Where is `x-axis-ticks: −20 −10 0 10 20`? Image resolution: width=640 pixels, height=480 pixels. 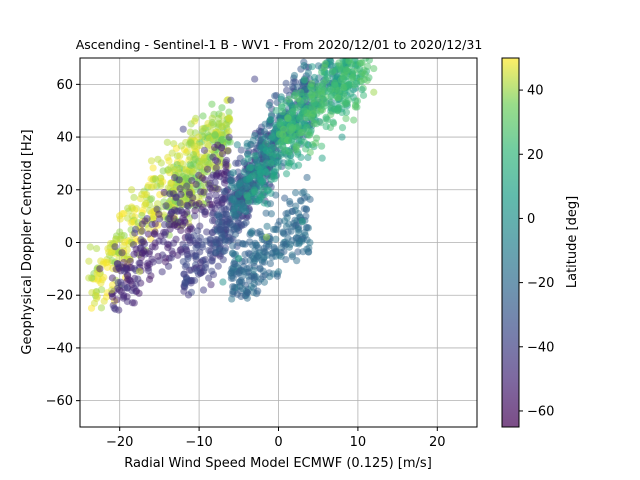
x-axis-ticks: −20 −10 0 10 20 is located at coordinates (276, 438).